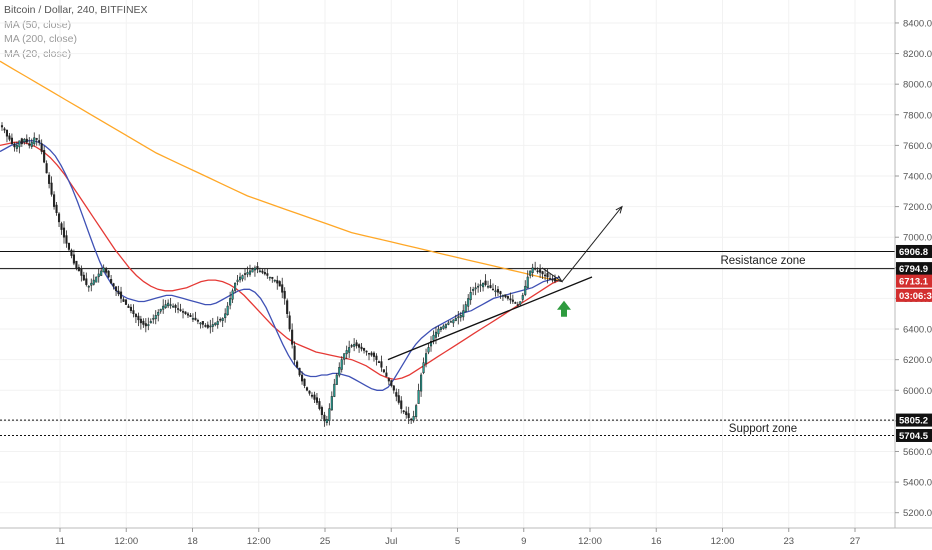  Describe the element at coordinates (762, 261) in the screenshot. I see `resistance-zone-label: Resistance zone` at that location.